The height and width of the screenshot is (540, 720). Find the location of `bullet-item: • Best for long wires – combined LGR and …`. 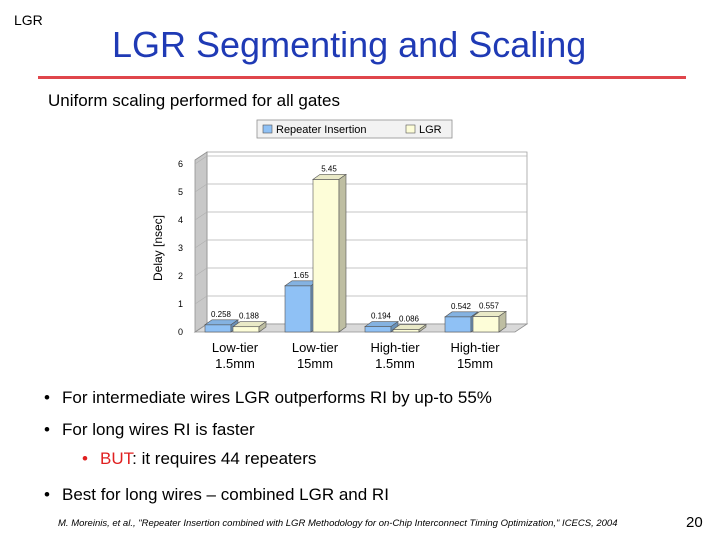

bullet-item: • Best for long wires – combined LGR and … is located at coordinates (216, 495).